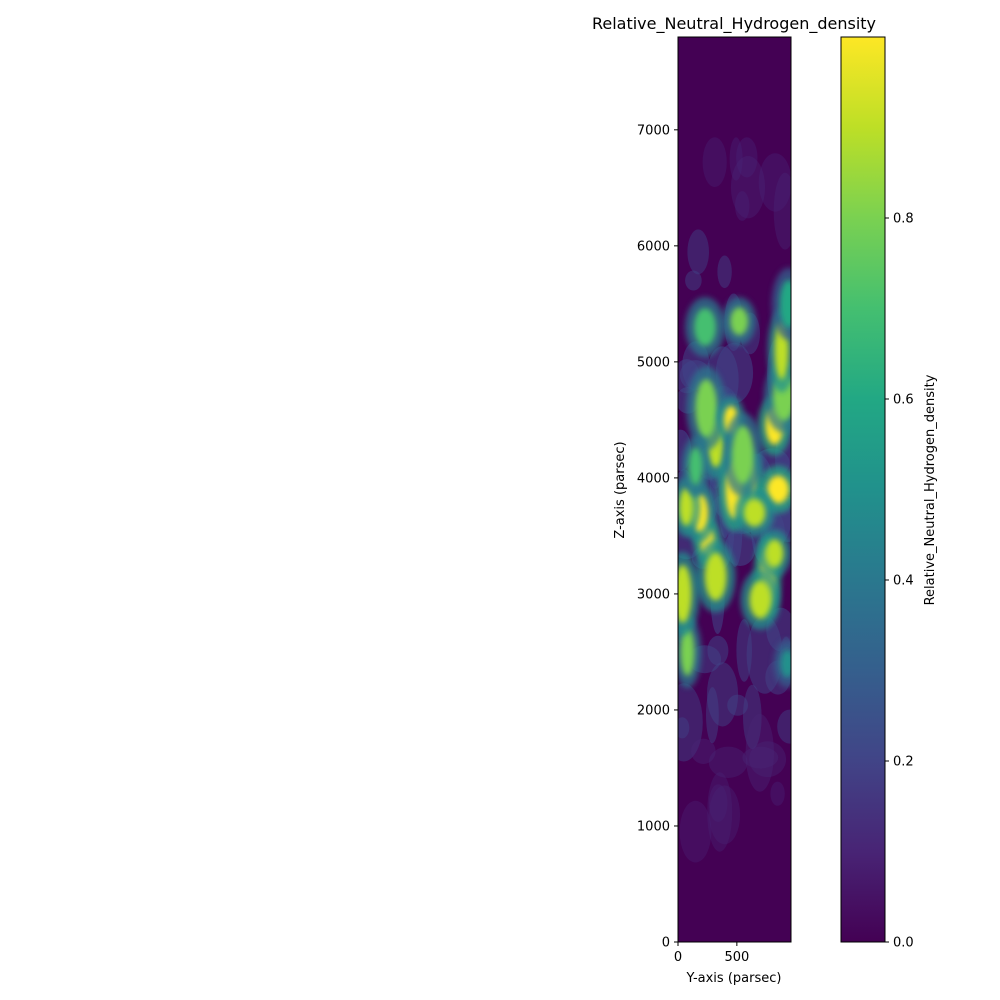 The image size is (1000, 1000). Describe the element at coordinates (903, 400) in the screenshot. I see `colorbar-tick-label: 0.6` at that location.